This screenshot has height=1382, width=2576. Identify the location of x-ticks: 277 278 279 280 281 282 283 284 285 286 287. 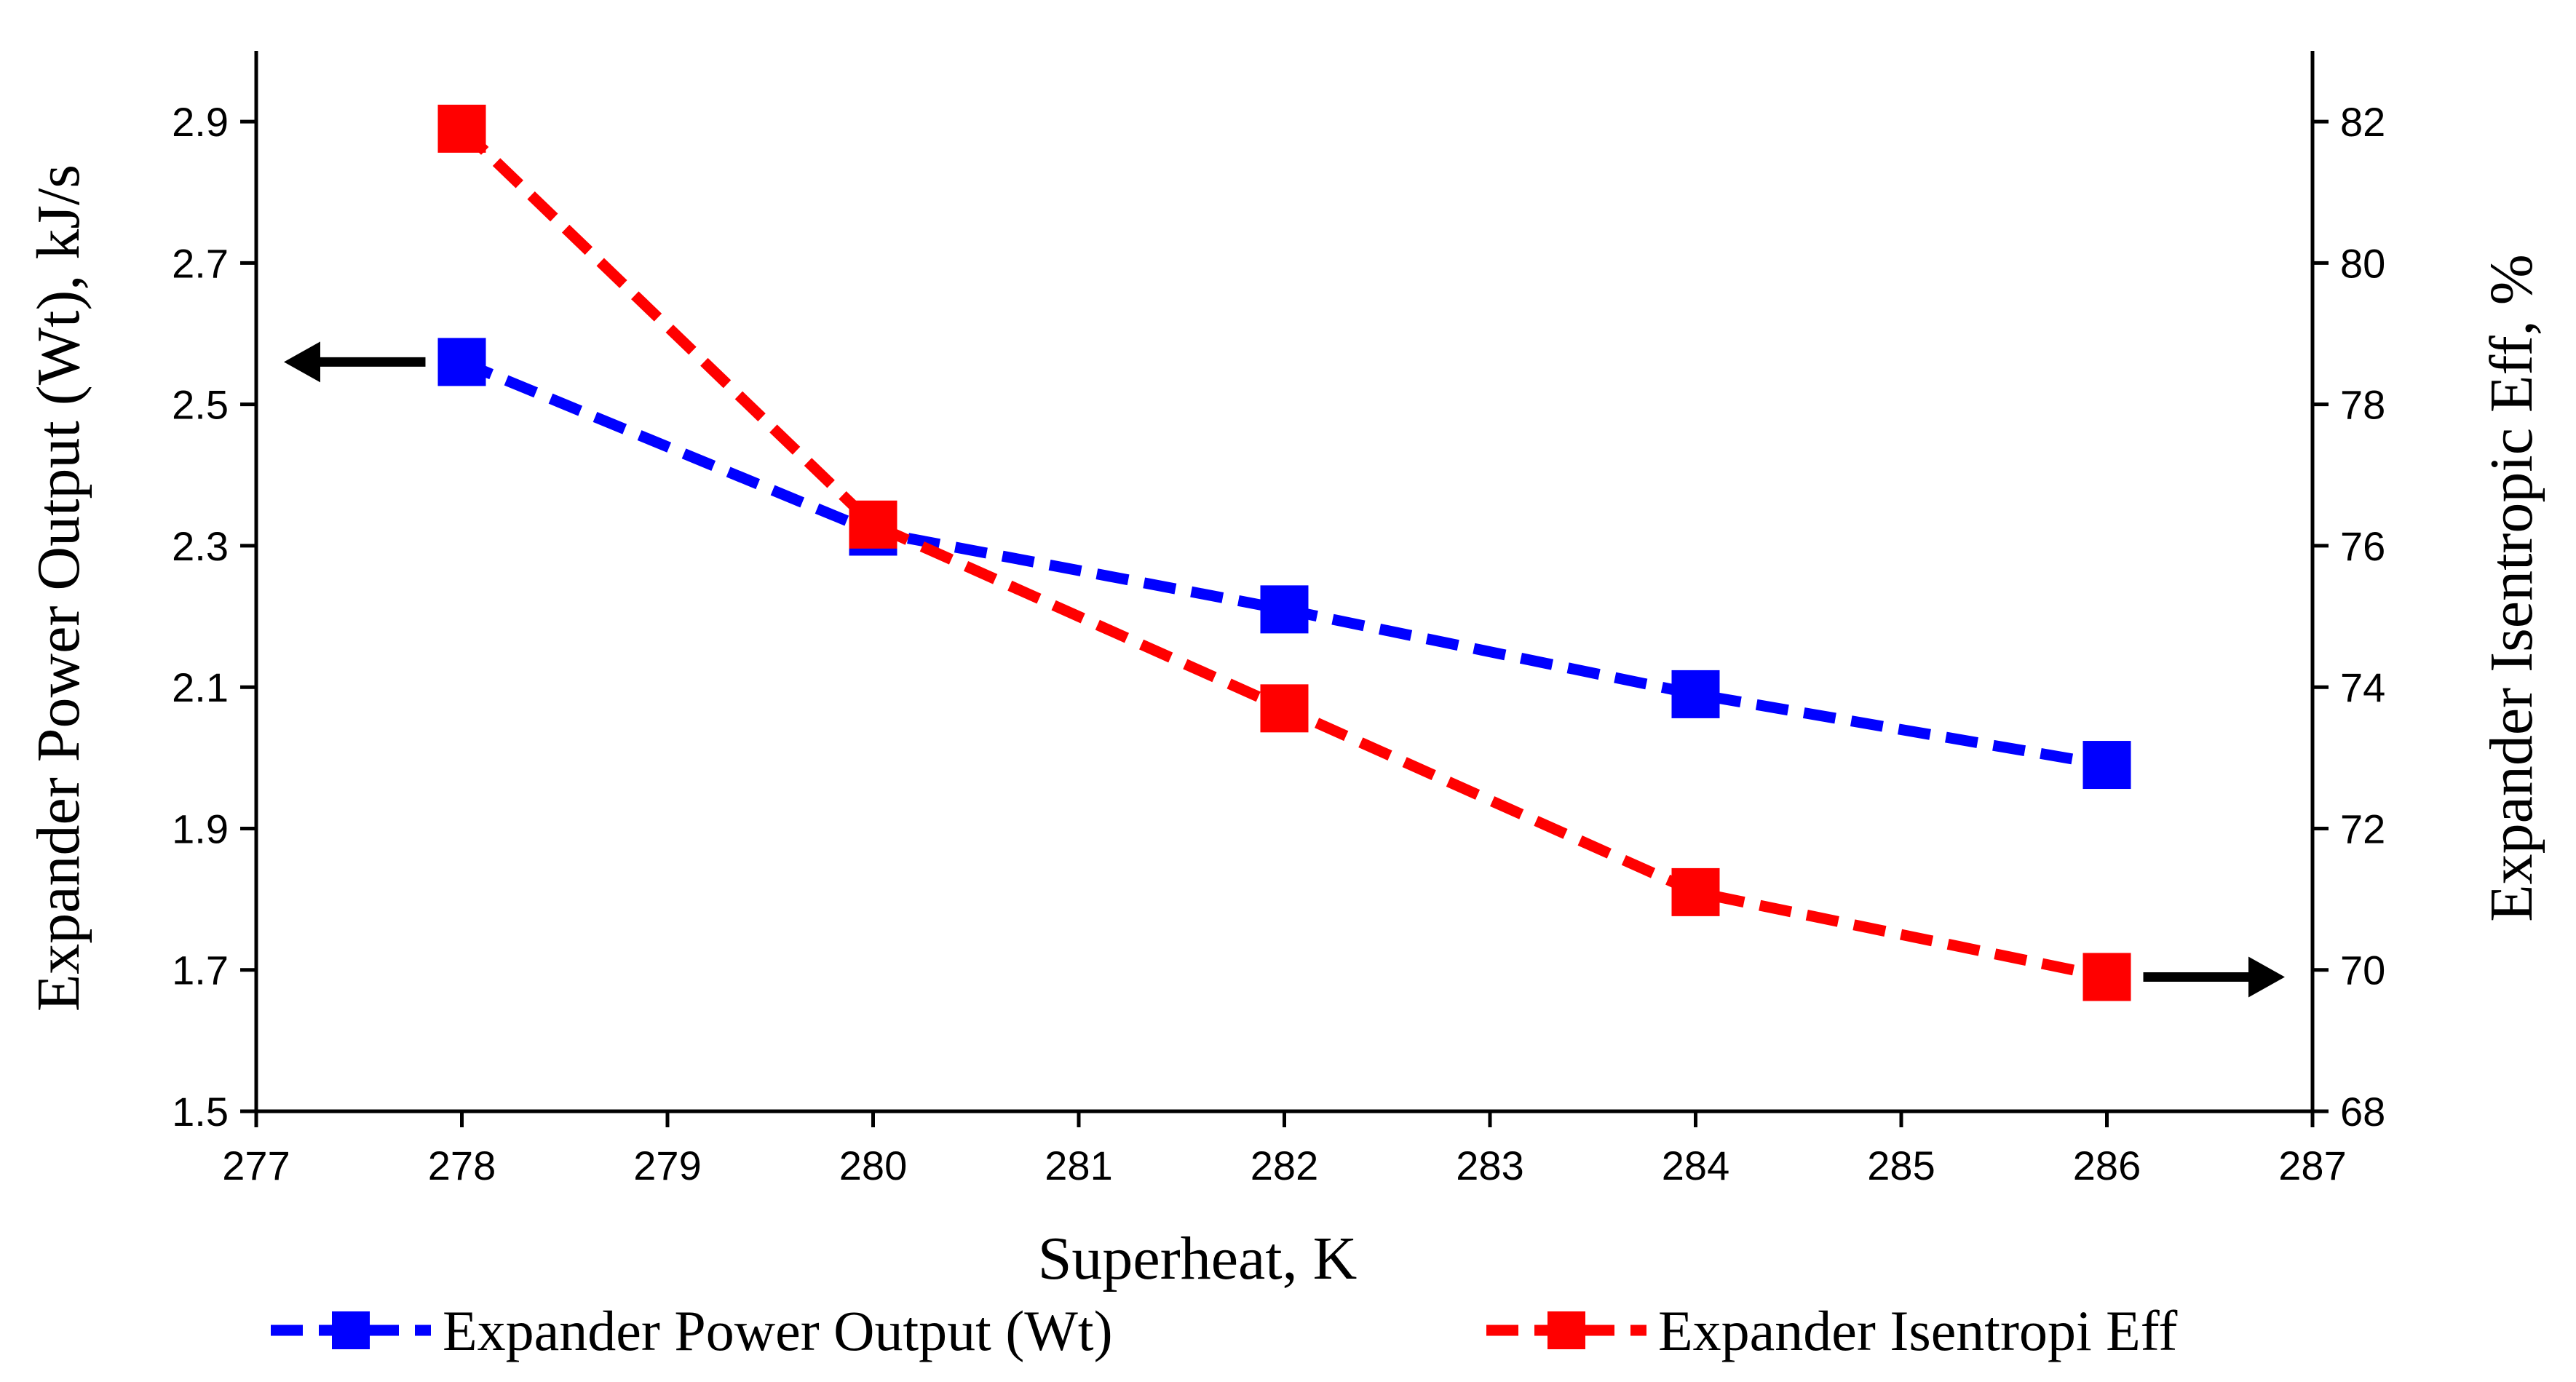
(1284, 1149).